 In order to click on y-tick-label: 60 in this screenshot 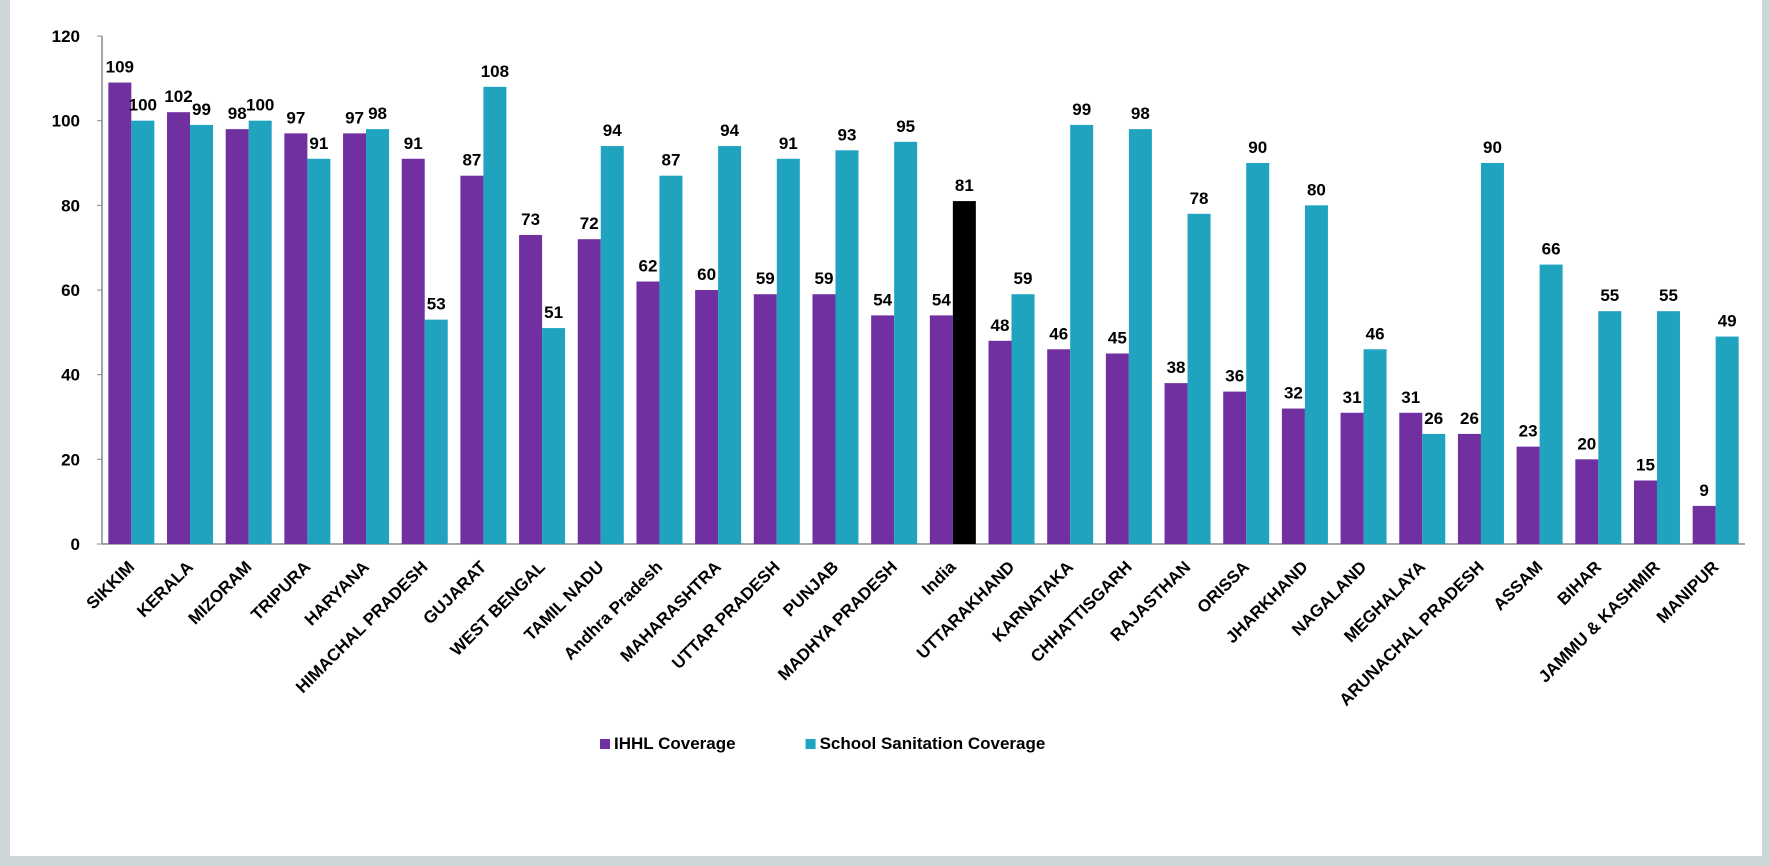, I will do `click(70, 290)`.